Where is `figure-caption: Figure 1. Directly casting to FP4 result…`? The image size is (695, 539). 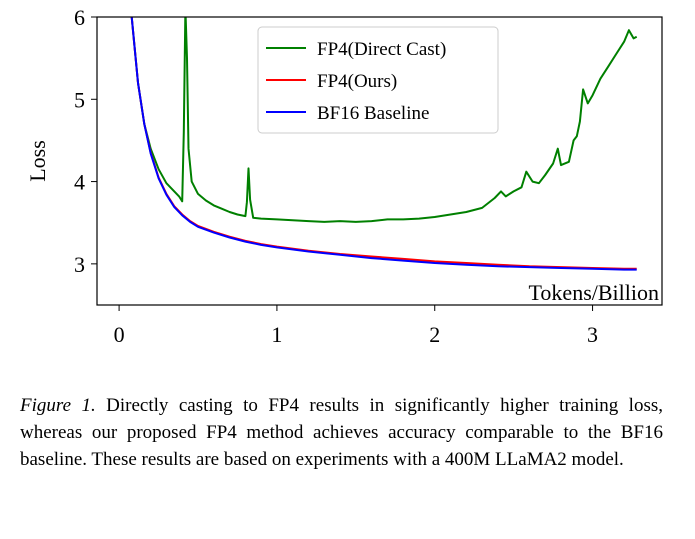
figure-caption: Figure 1. Directly casting to FP4 result… is located at coordinates (341, 432).